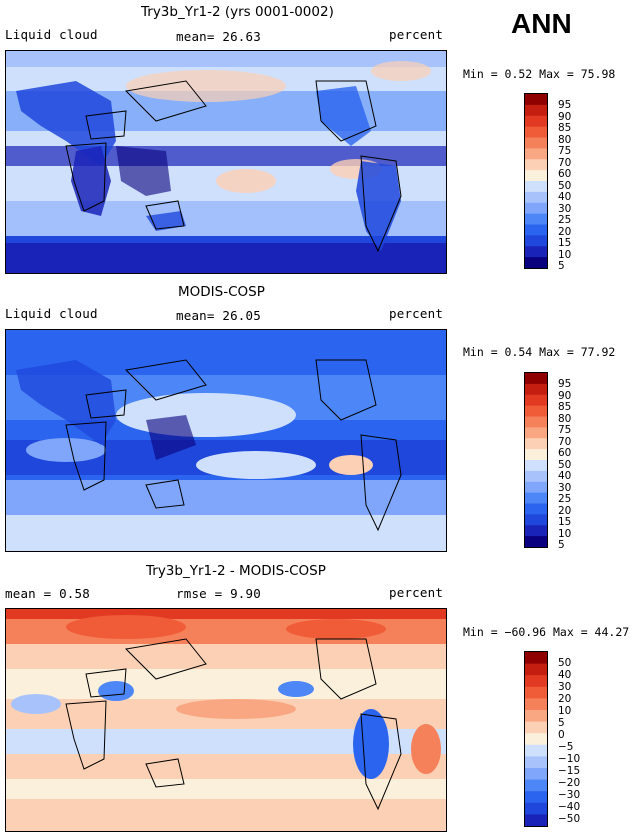 This screenshot has width=643, height=837. Describe the element at coordinates (565, 488) in the screenshot. I see `panel2-cb-label-9: 30` at that location.